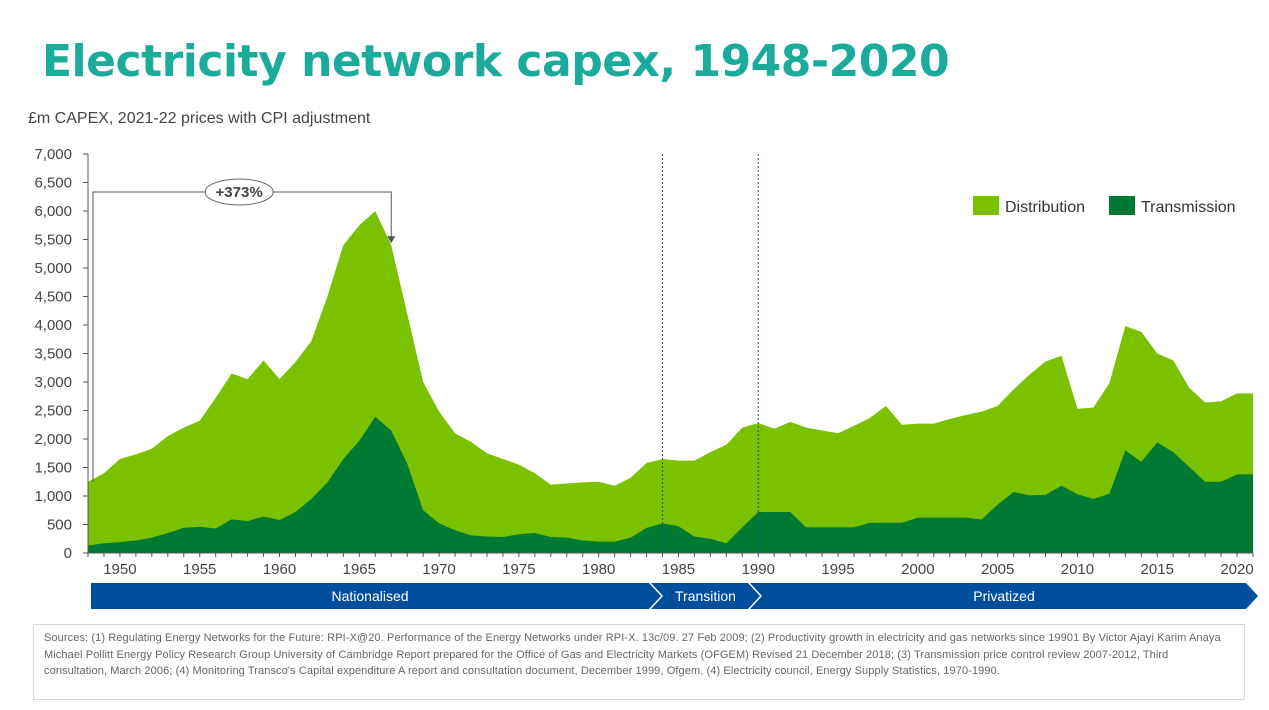 This screenshot has height=710, width=1269. I want to click on y-tick-label: 5,500, so click(53, 240).